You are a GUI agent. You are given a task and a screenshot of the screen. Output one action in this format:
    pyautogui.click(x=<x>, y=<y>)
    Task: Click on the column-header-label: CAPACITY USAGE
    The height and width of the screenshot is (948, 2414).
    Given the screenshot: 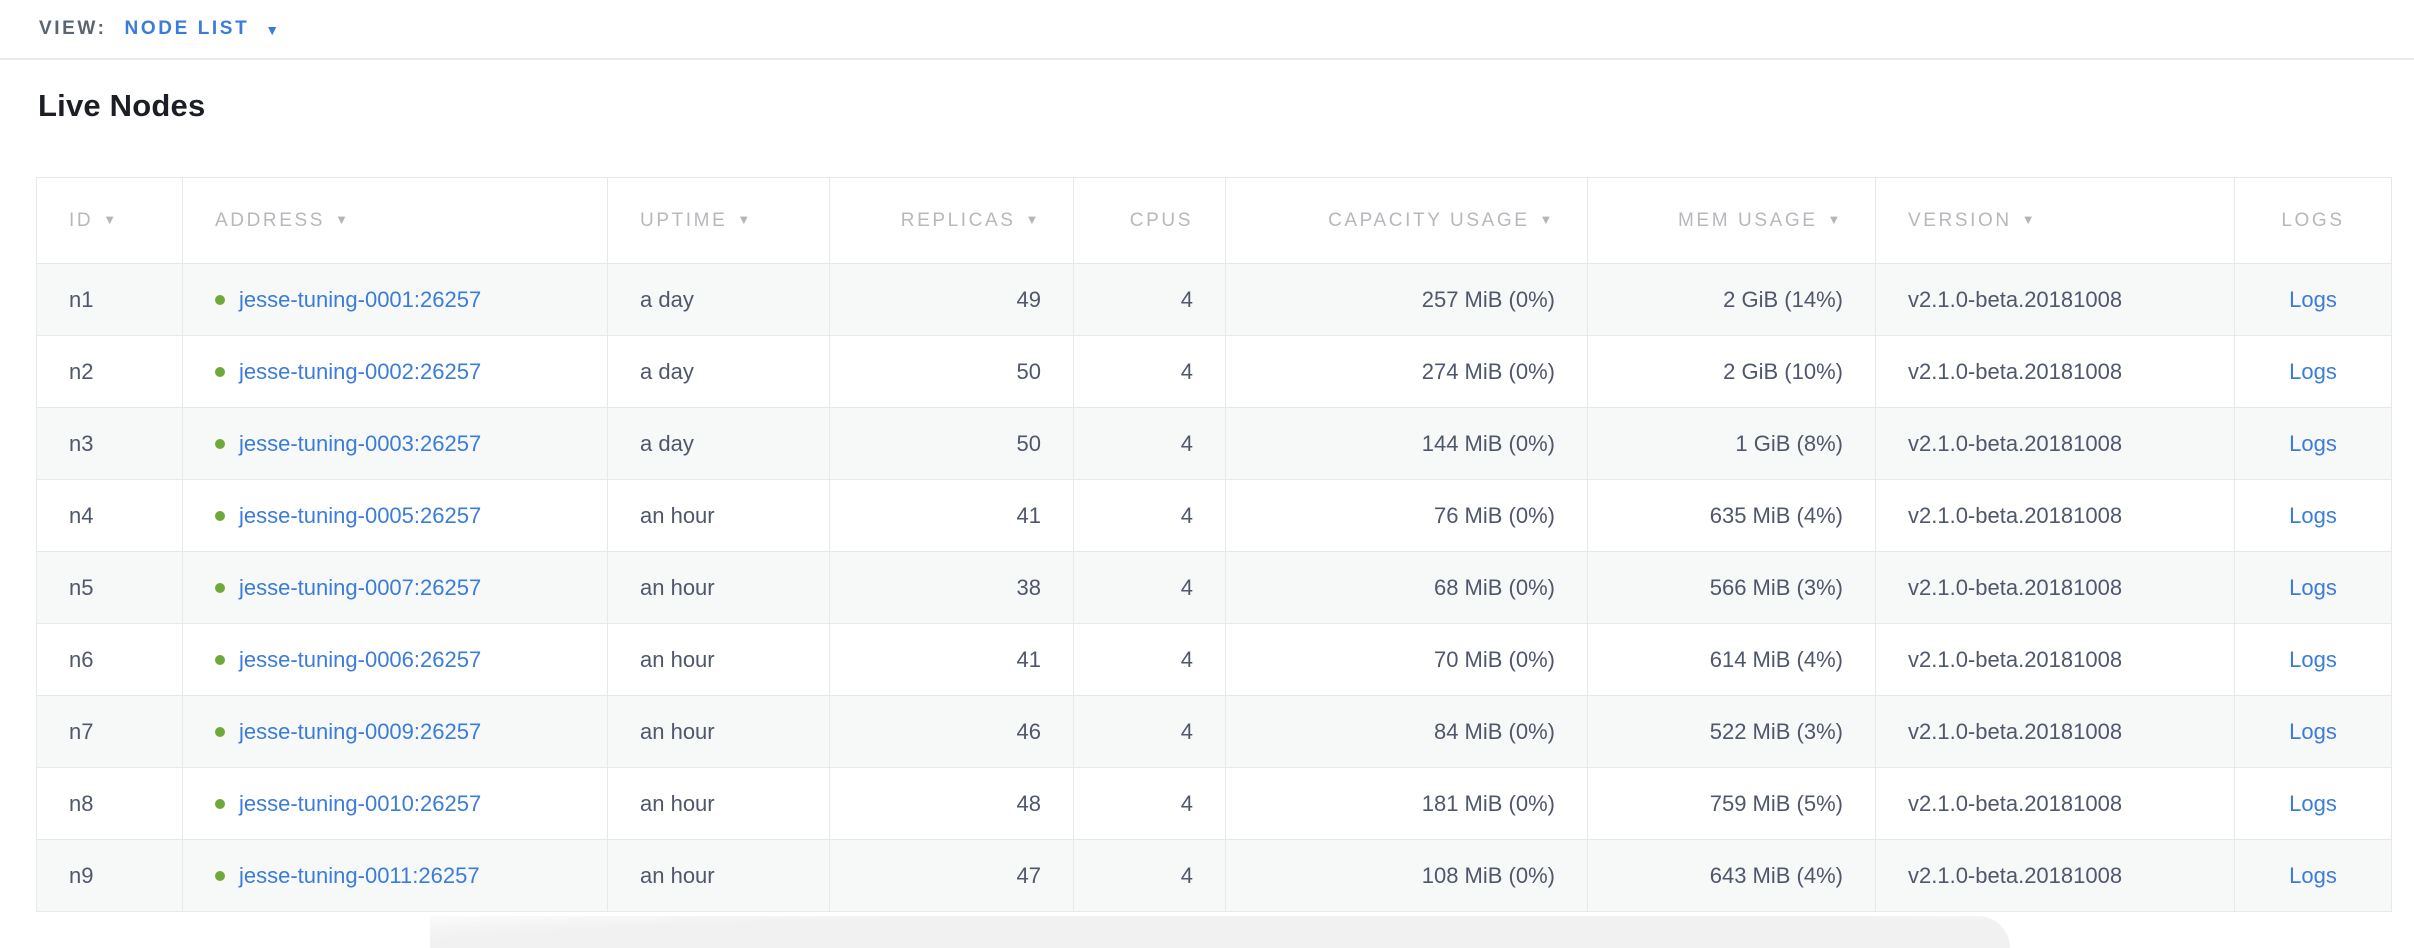 What is the action you would take?
    pyautogui.click(x=1429, y=220)
    